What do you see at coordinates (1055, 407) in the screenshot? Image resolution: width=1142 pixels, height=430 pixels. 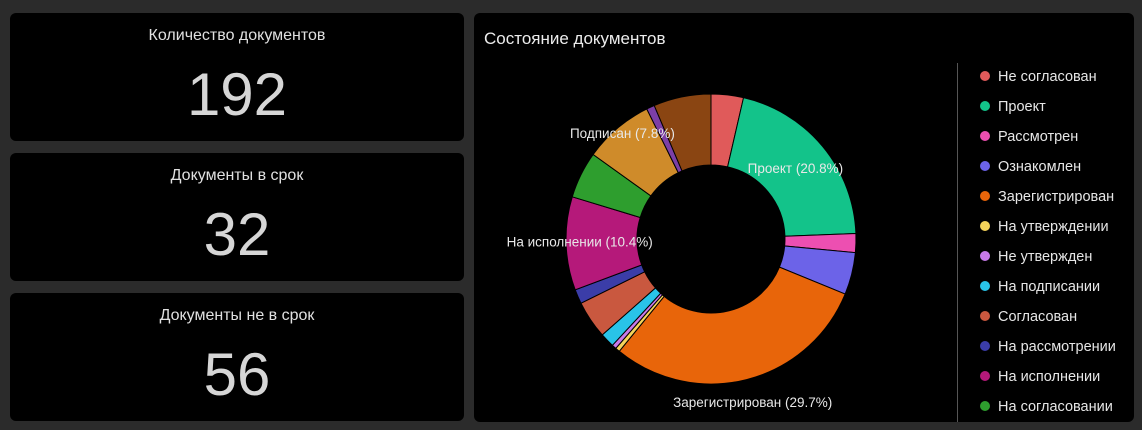 I see `legend-label: На согласовании` at bounding box center [1055, 407].